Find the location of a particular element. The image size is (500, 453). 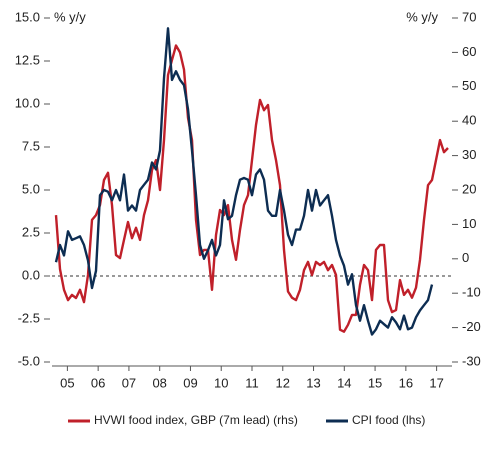

y-tick-label: 7.5 is located at coordinates (31, 145).